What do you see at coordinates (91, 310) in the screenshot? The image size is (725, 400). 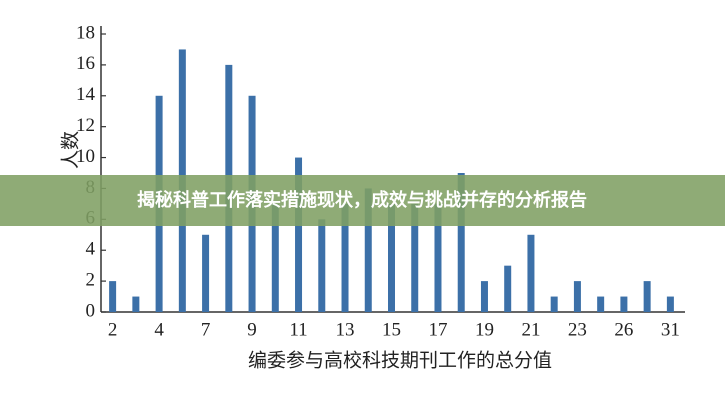 I see `y-tick-label: 0` at bounding box center [91, 310].